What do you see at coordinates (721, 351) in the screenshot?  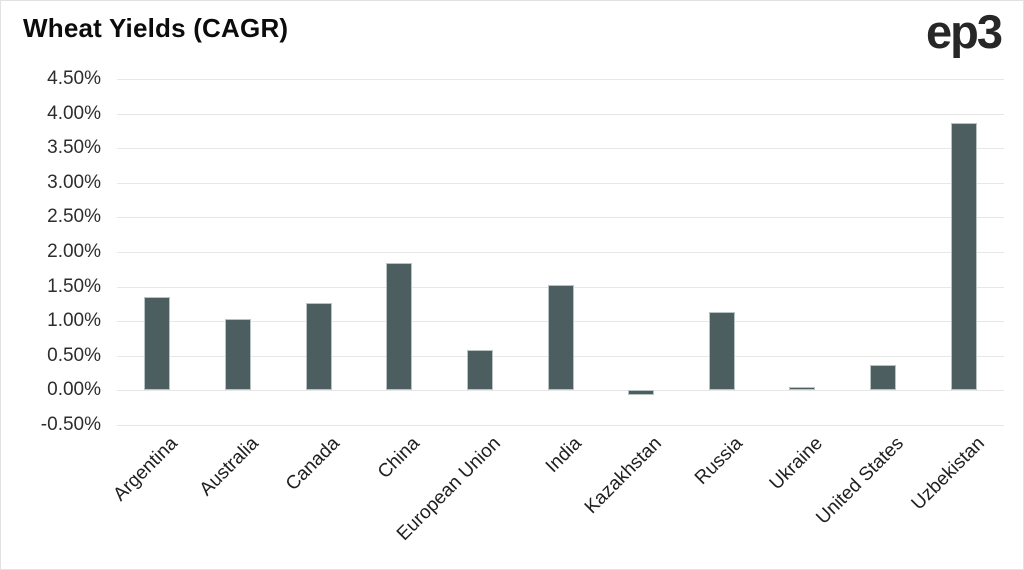 I see `bar-russia` at bounding box center [721, 351].